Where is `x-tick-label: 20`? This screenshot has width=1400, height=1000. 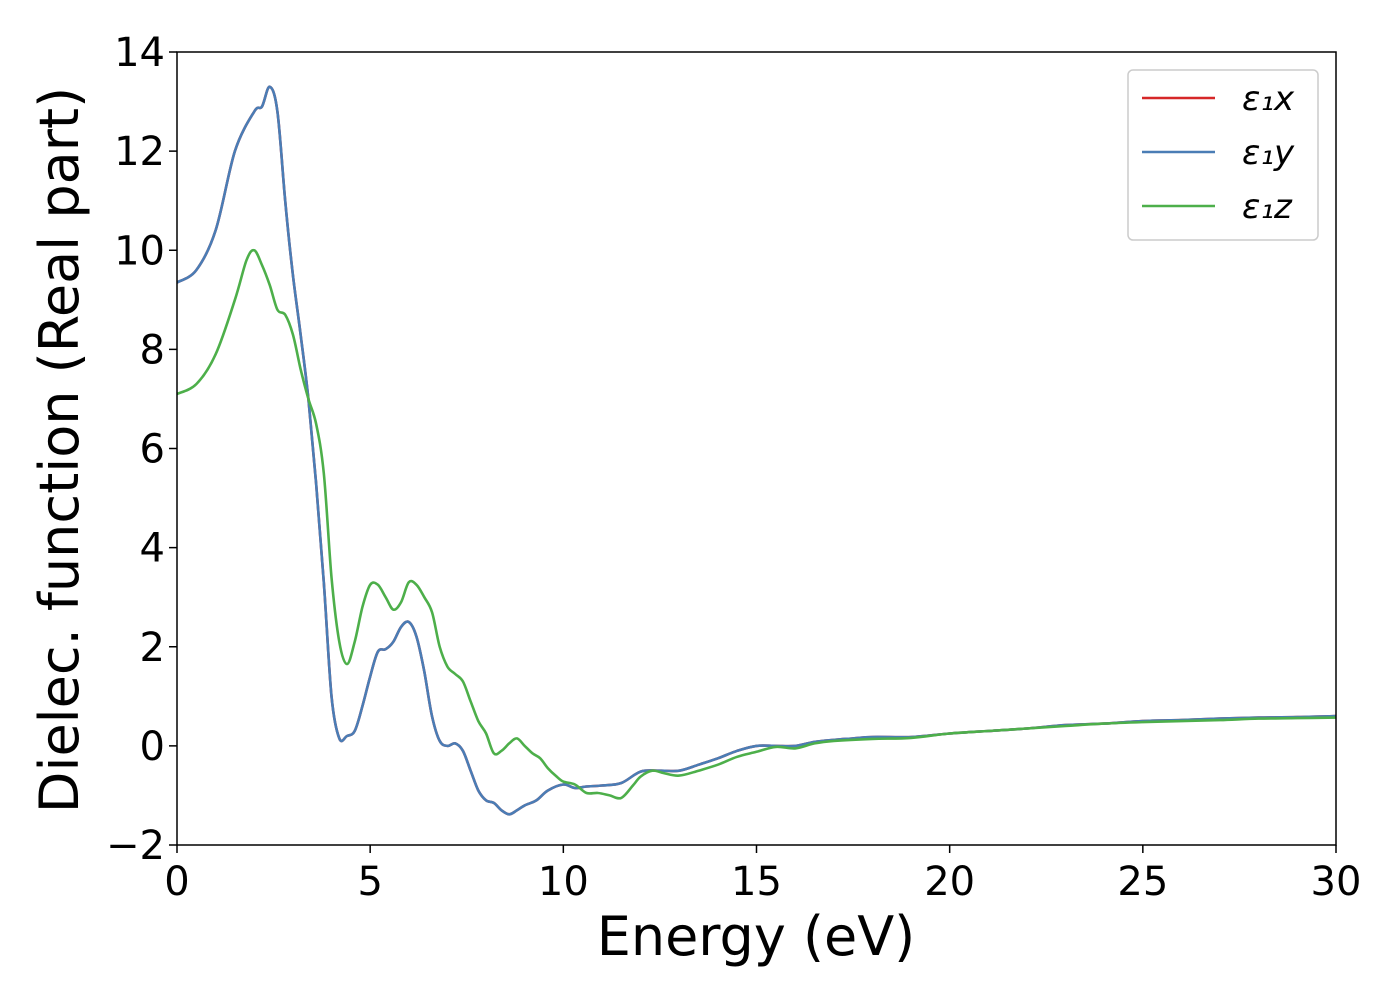 x-tick-label: 20 is located at coordinates (949, 882).